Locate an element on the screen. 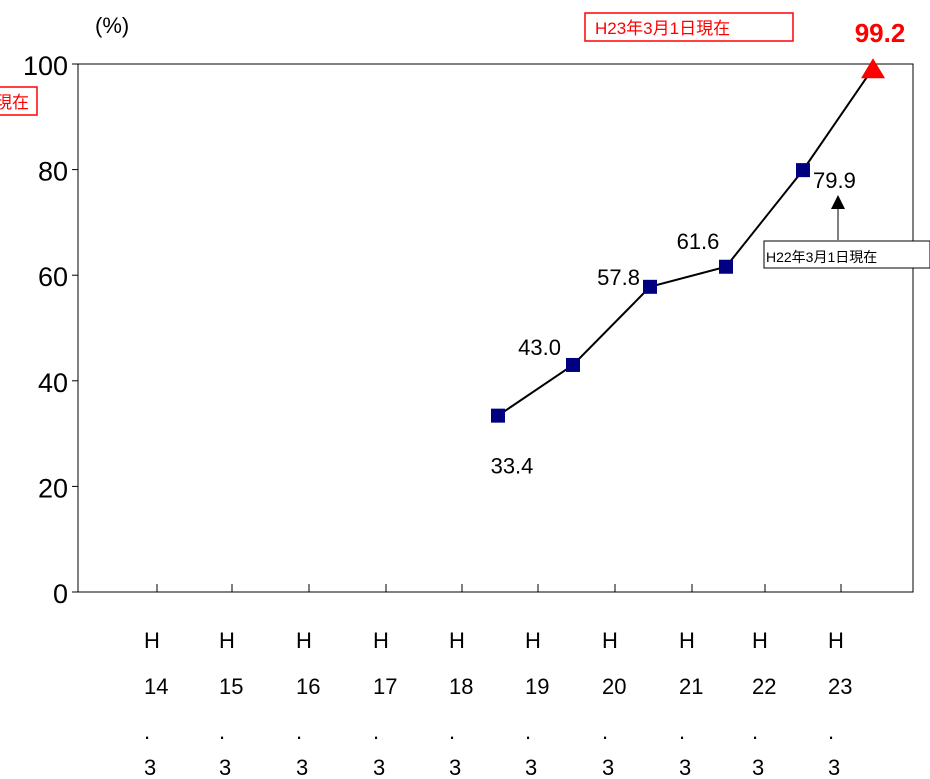 The image size is (930, 779). y-axis-unit-label: (%) is located at coordinates (112, 25).